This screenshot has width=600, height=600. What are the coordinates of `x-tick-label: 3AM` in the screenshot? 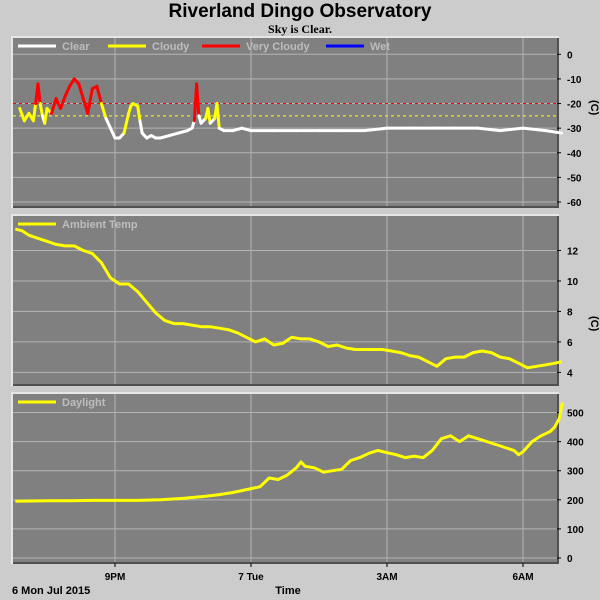 It's located at (386, 577).